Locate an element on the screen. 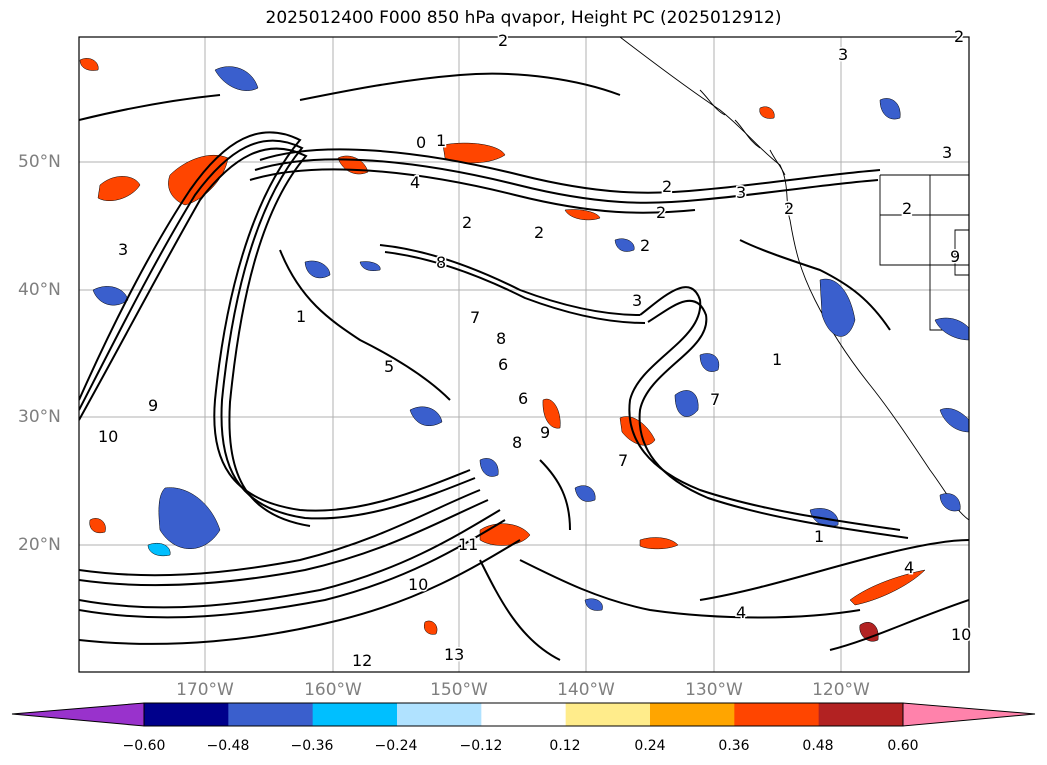  lat-label-40n: 40°N is located at coordinates (39, 290).